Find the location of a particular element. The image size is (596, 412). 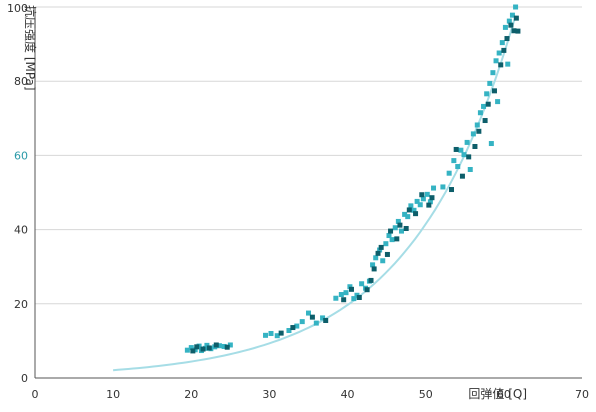

x-tick-label: 70 is located at coordinates (582, 394).